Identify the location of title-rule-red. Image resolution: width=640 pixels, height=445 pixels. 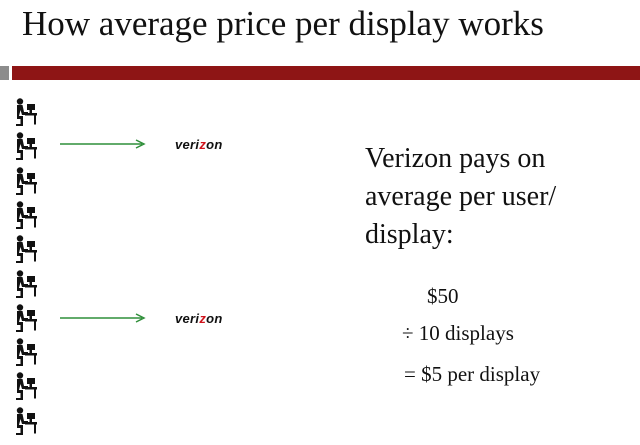
(326, 73).